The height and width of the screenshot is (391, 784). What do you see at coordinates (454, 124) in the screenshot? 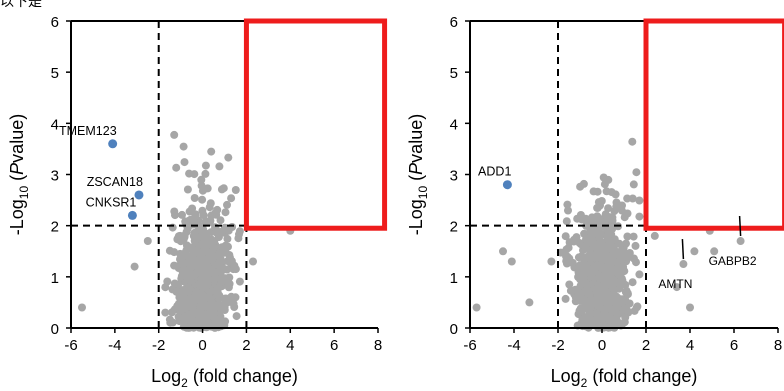
I see `y-tick-label: 4` at bounding box center [454, 124].